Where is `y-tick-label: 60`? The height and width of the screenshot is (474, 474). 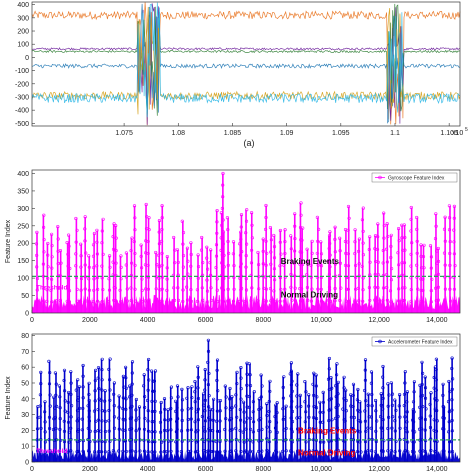
y-tick-label: 60 is located at coordinates (25, 368).